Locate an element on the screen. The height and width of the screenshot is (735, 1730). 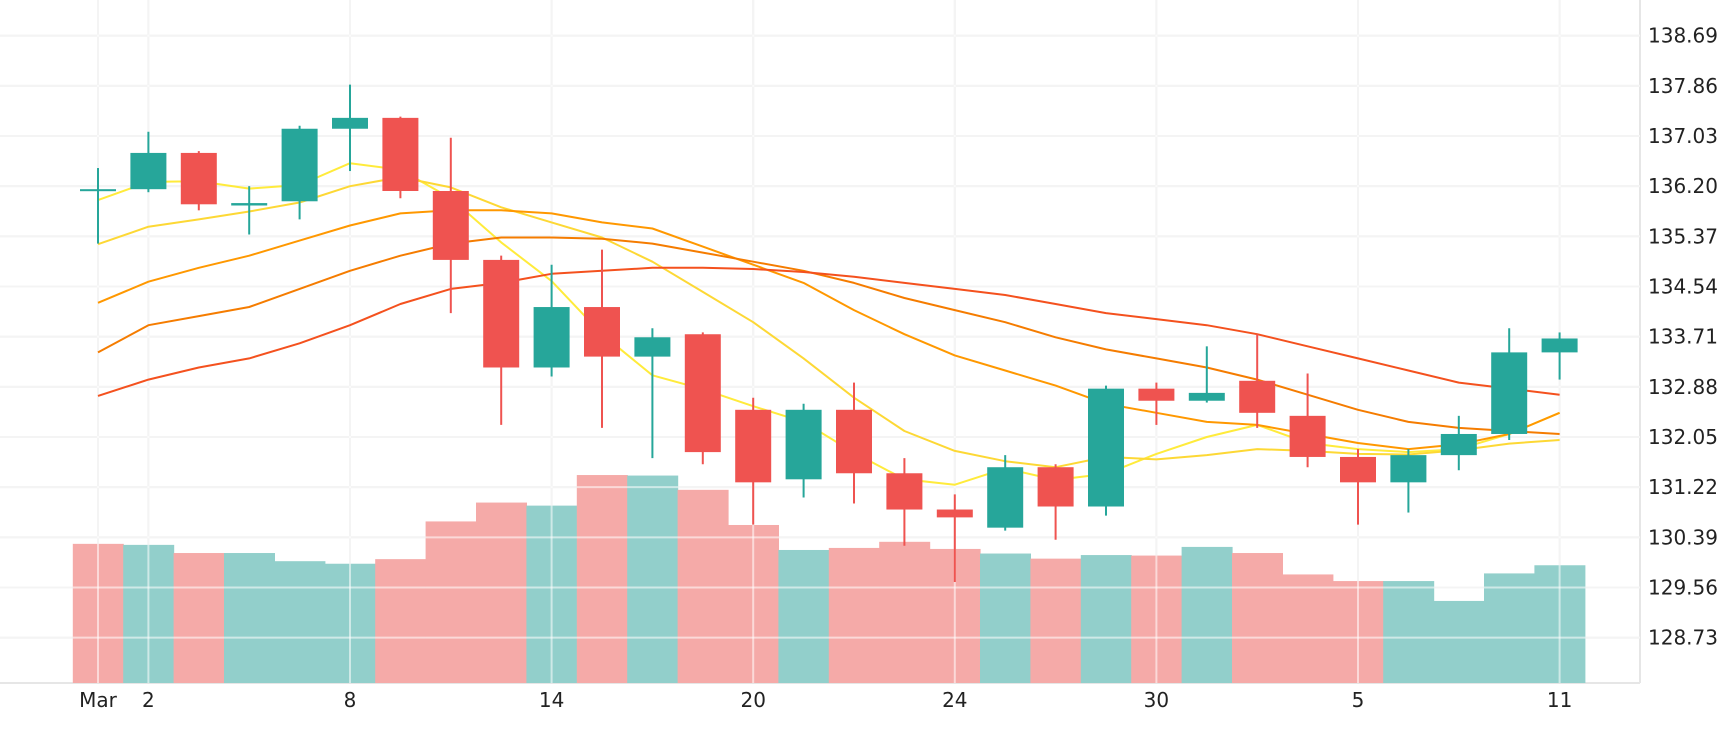
x-tick-label: 2 is located at coordinates (148, 700).